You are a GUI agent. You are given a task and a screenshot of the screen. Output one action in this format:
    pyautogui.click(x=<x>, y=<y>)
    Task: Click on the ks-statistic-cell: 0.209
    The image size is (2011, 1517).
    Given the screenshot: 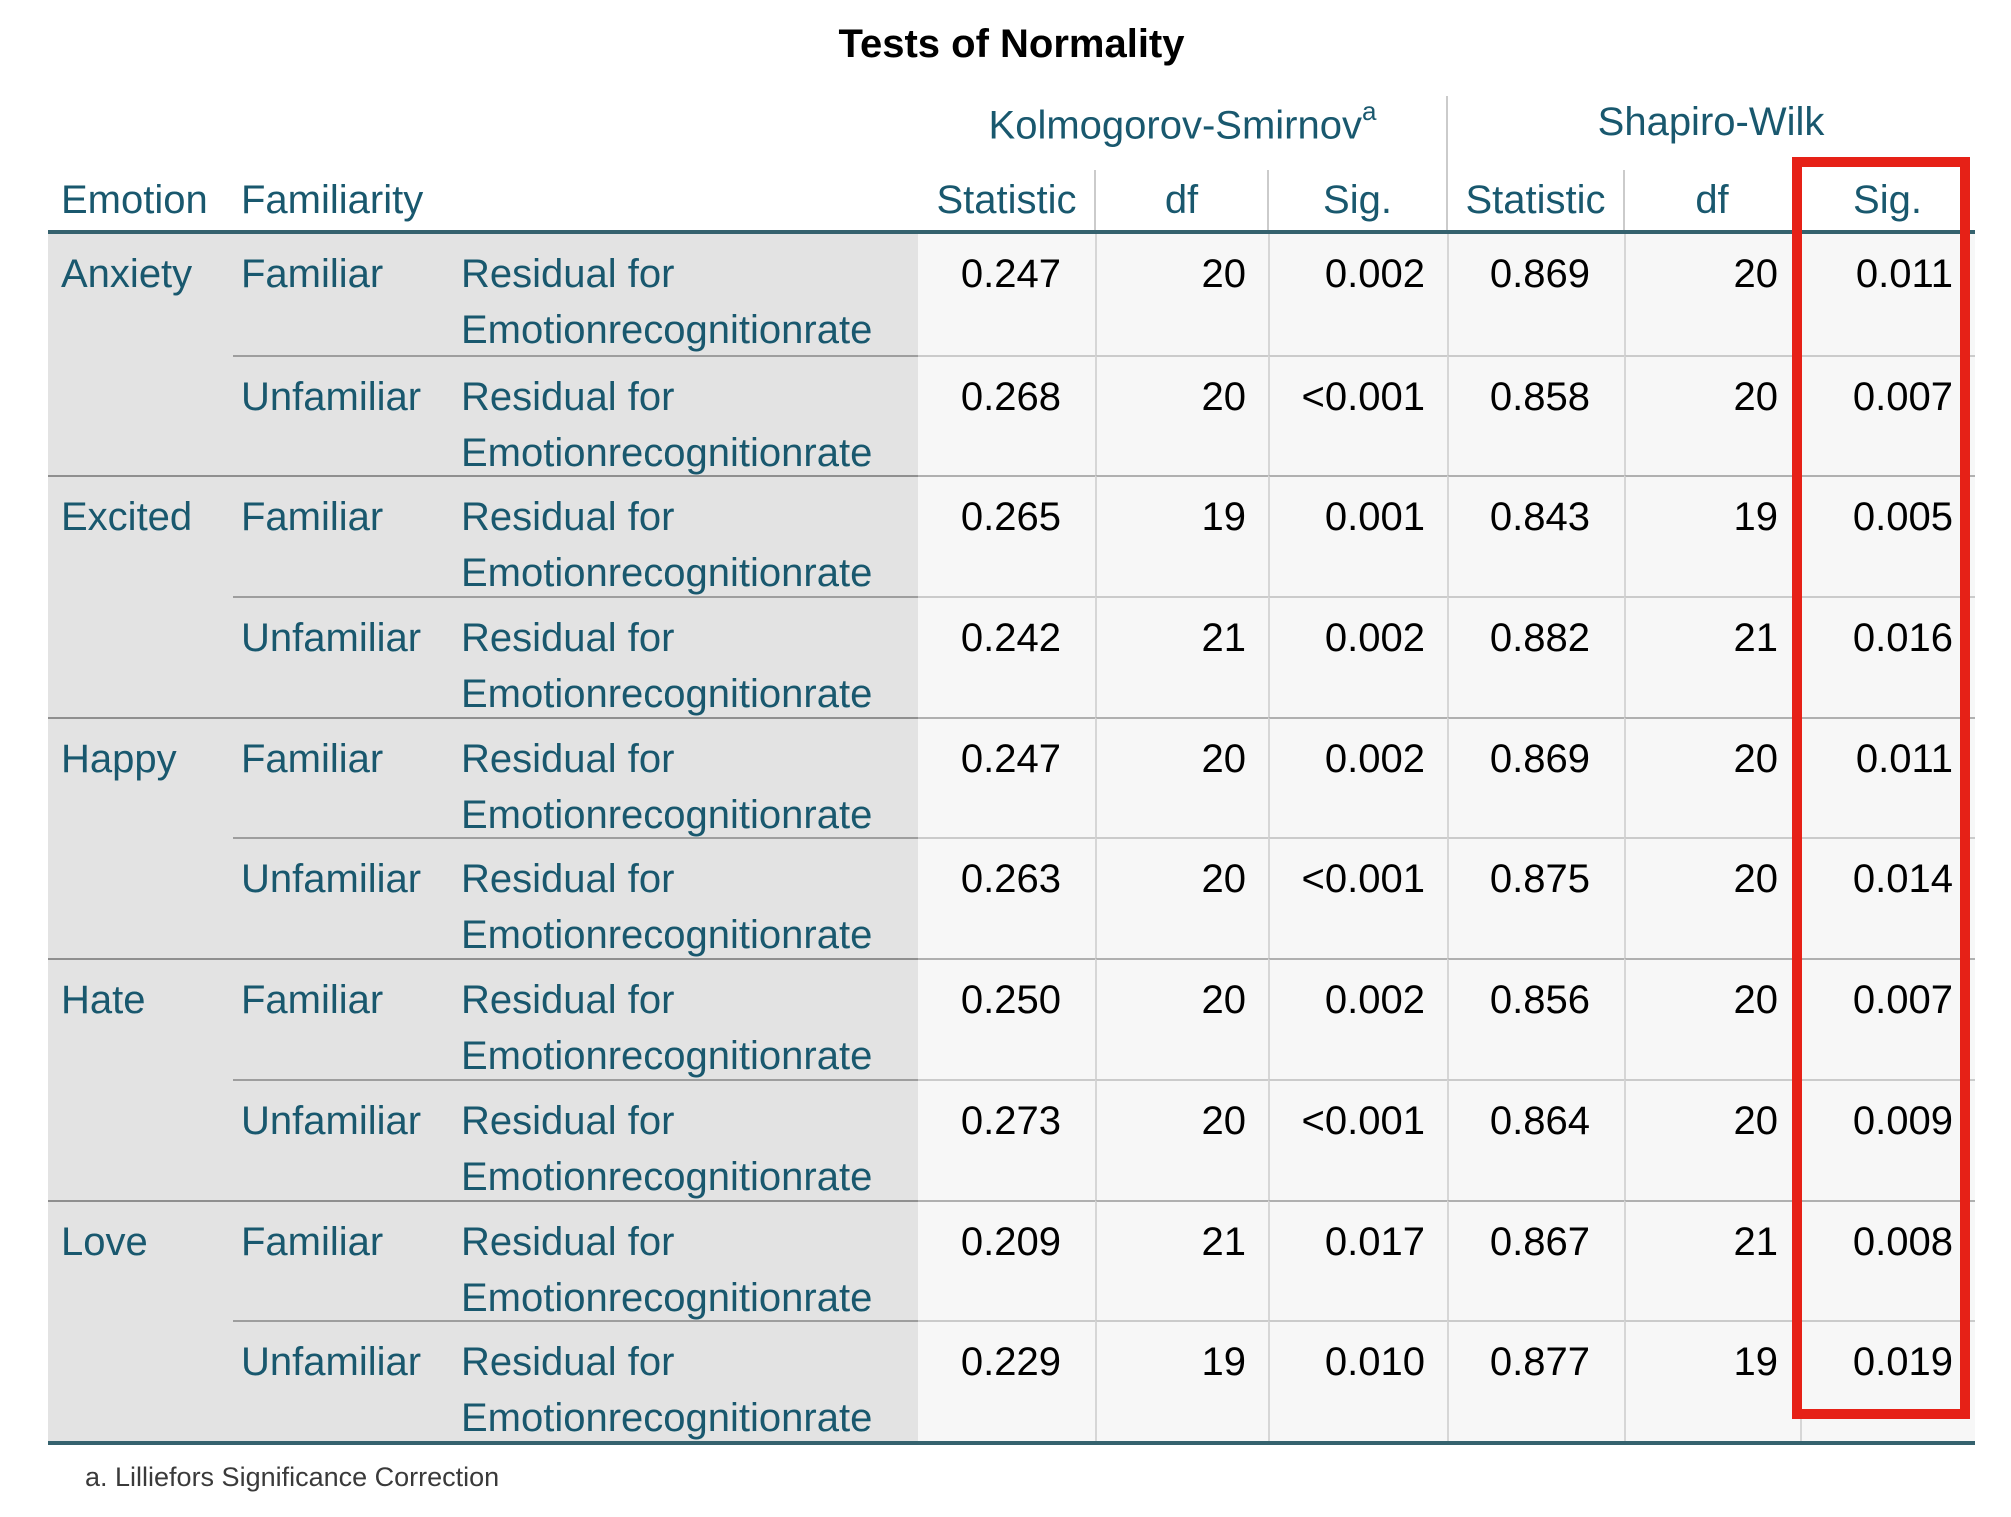 What is the action you would take?
    pyautogui.click(x=1006, y=1260)
    